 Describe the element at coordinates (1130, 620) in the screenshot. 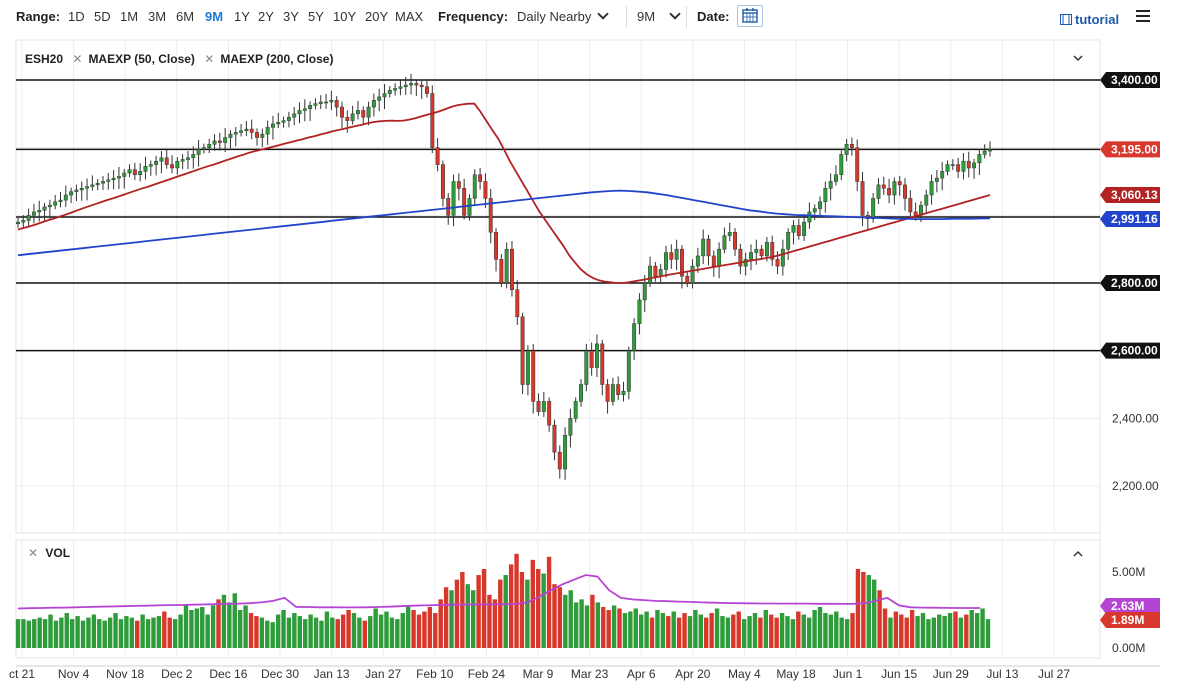

I see `last-volume-label-box` at that location.